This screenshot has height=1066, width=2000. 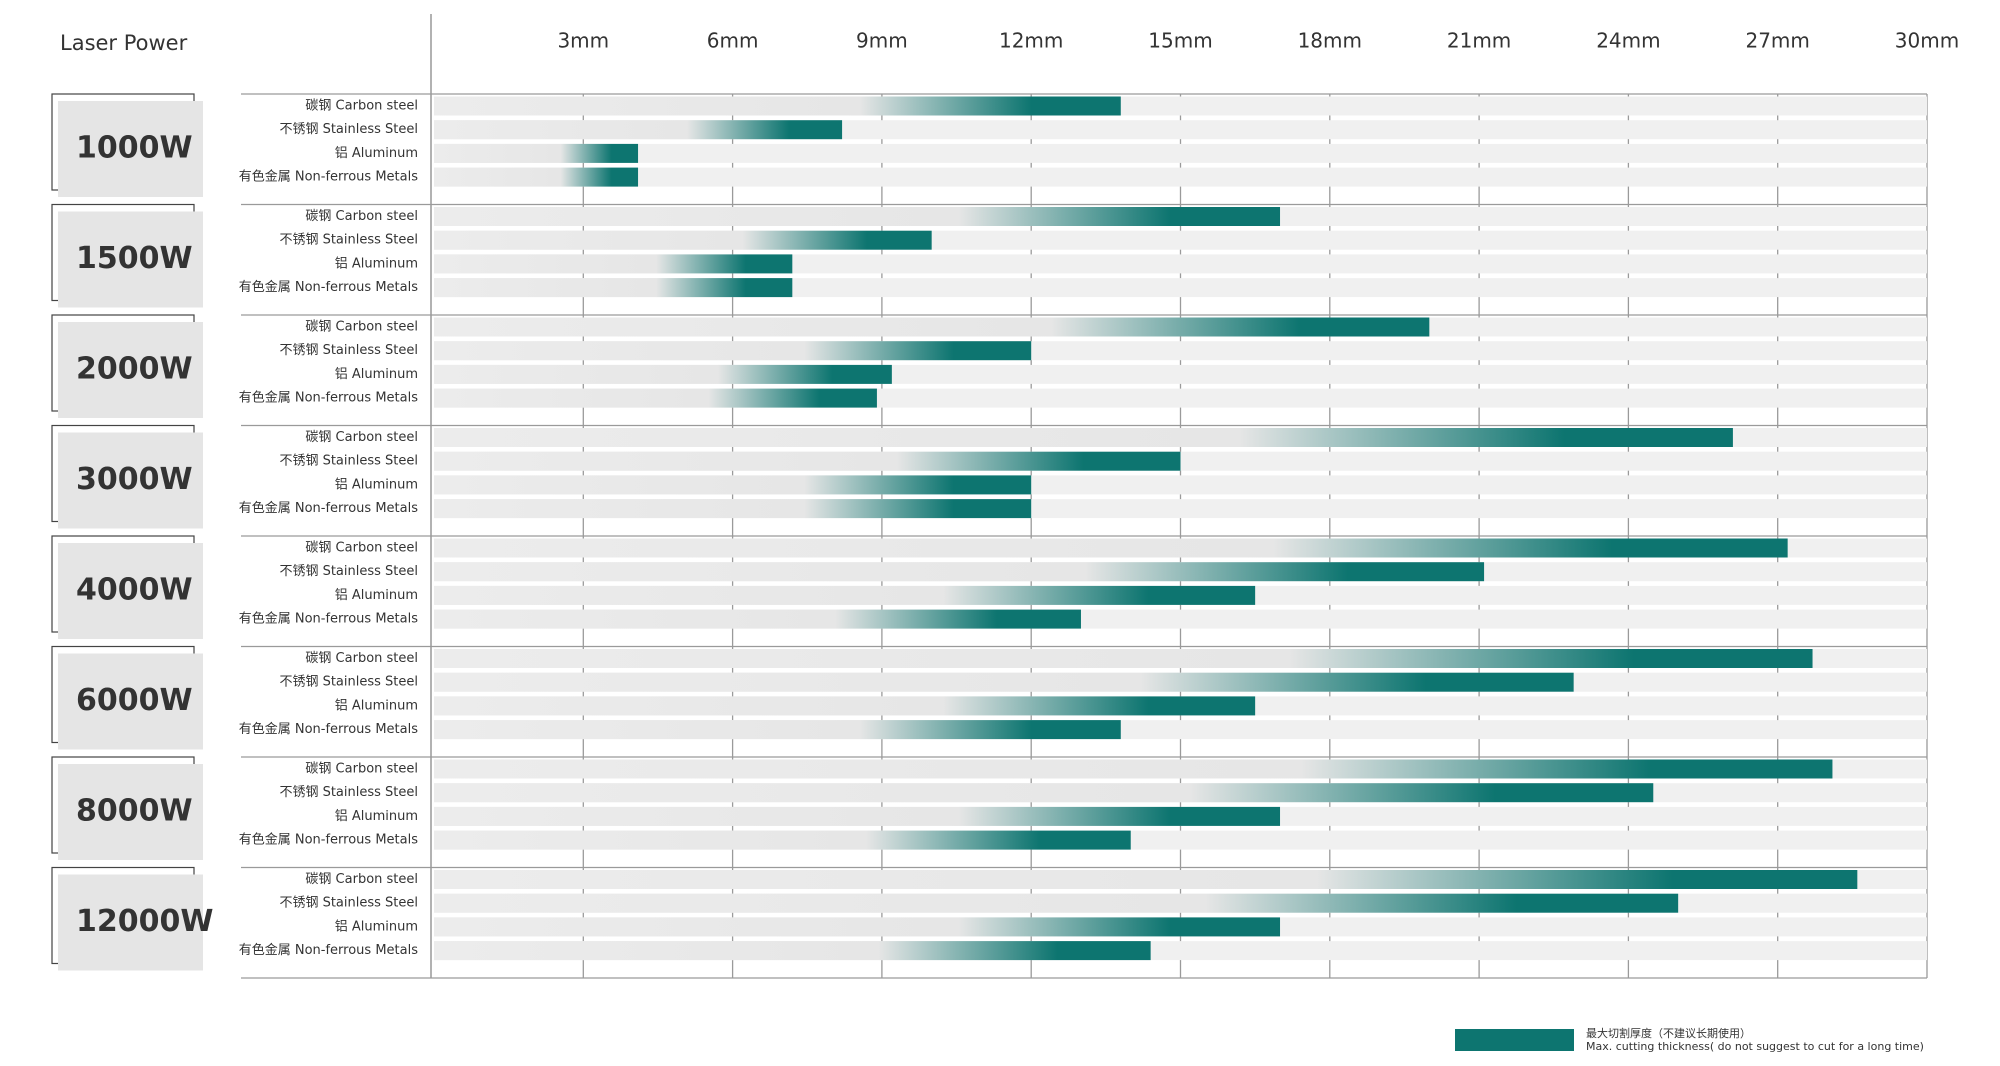 What do you see at coordinates (1668, 1033) in the screenshot?
I see `legend-label: 最大切割厚度（不建议长期使用）` at bounding box center [1668, 1033].